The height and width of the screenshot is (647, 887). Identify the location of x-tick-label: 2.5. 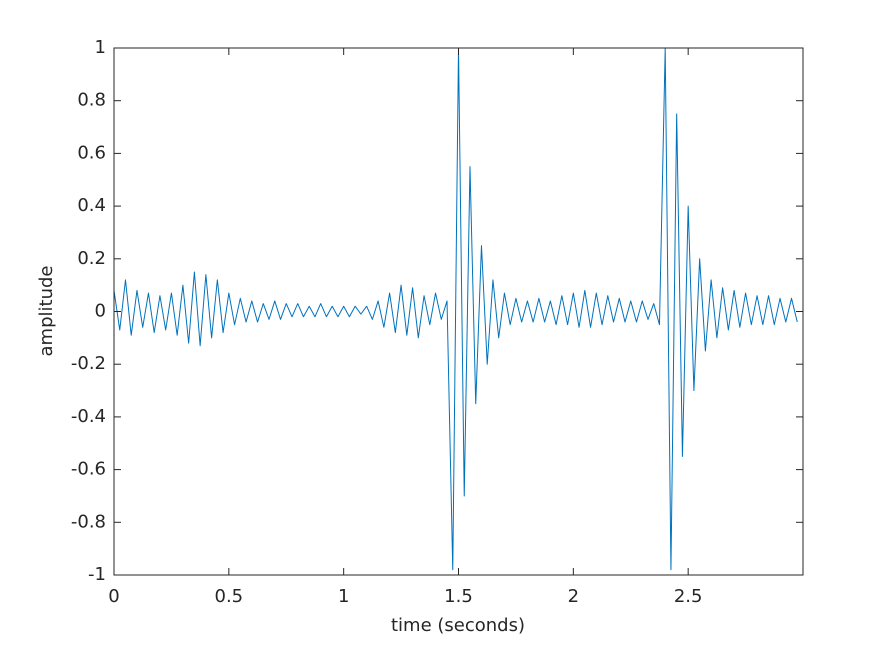
(688, 596).